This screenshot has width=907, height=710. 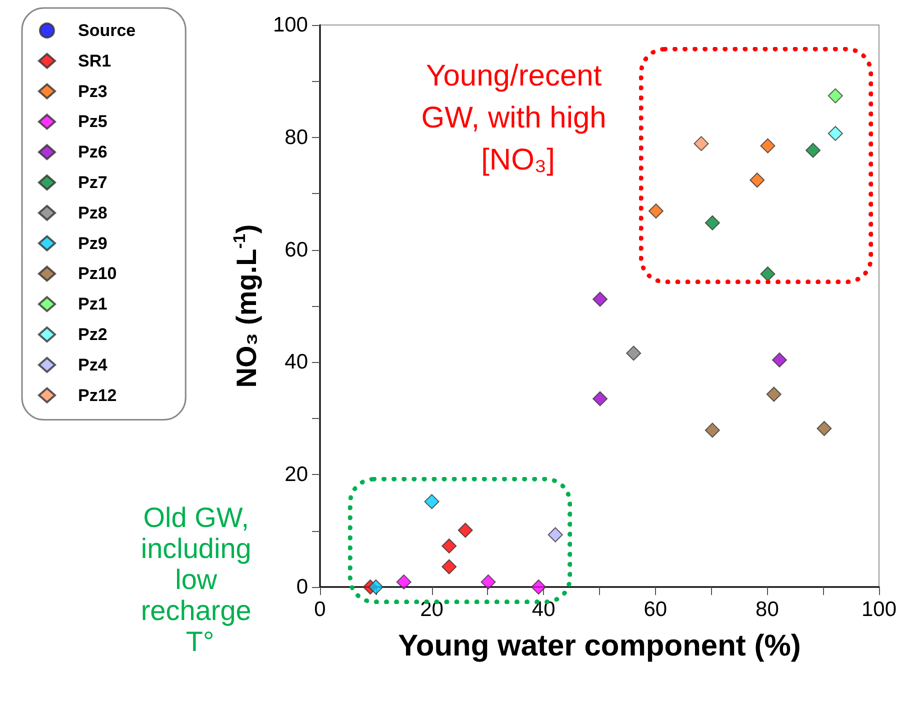 I want to click on y-tick-label: 20, so click(x=296, y=474).